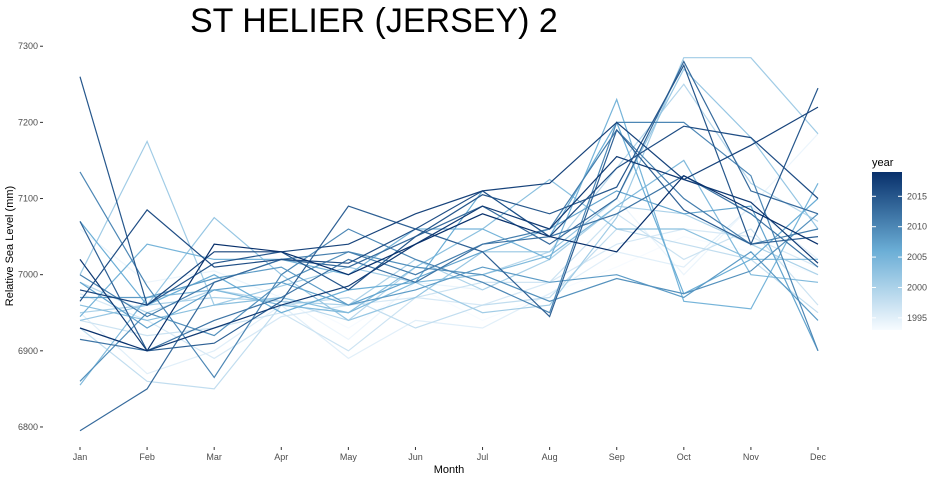 The image size is (940, 480). I want to click on y-axis-title: Relative Sea Level (mm), so click(10, 246).